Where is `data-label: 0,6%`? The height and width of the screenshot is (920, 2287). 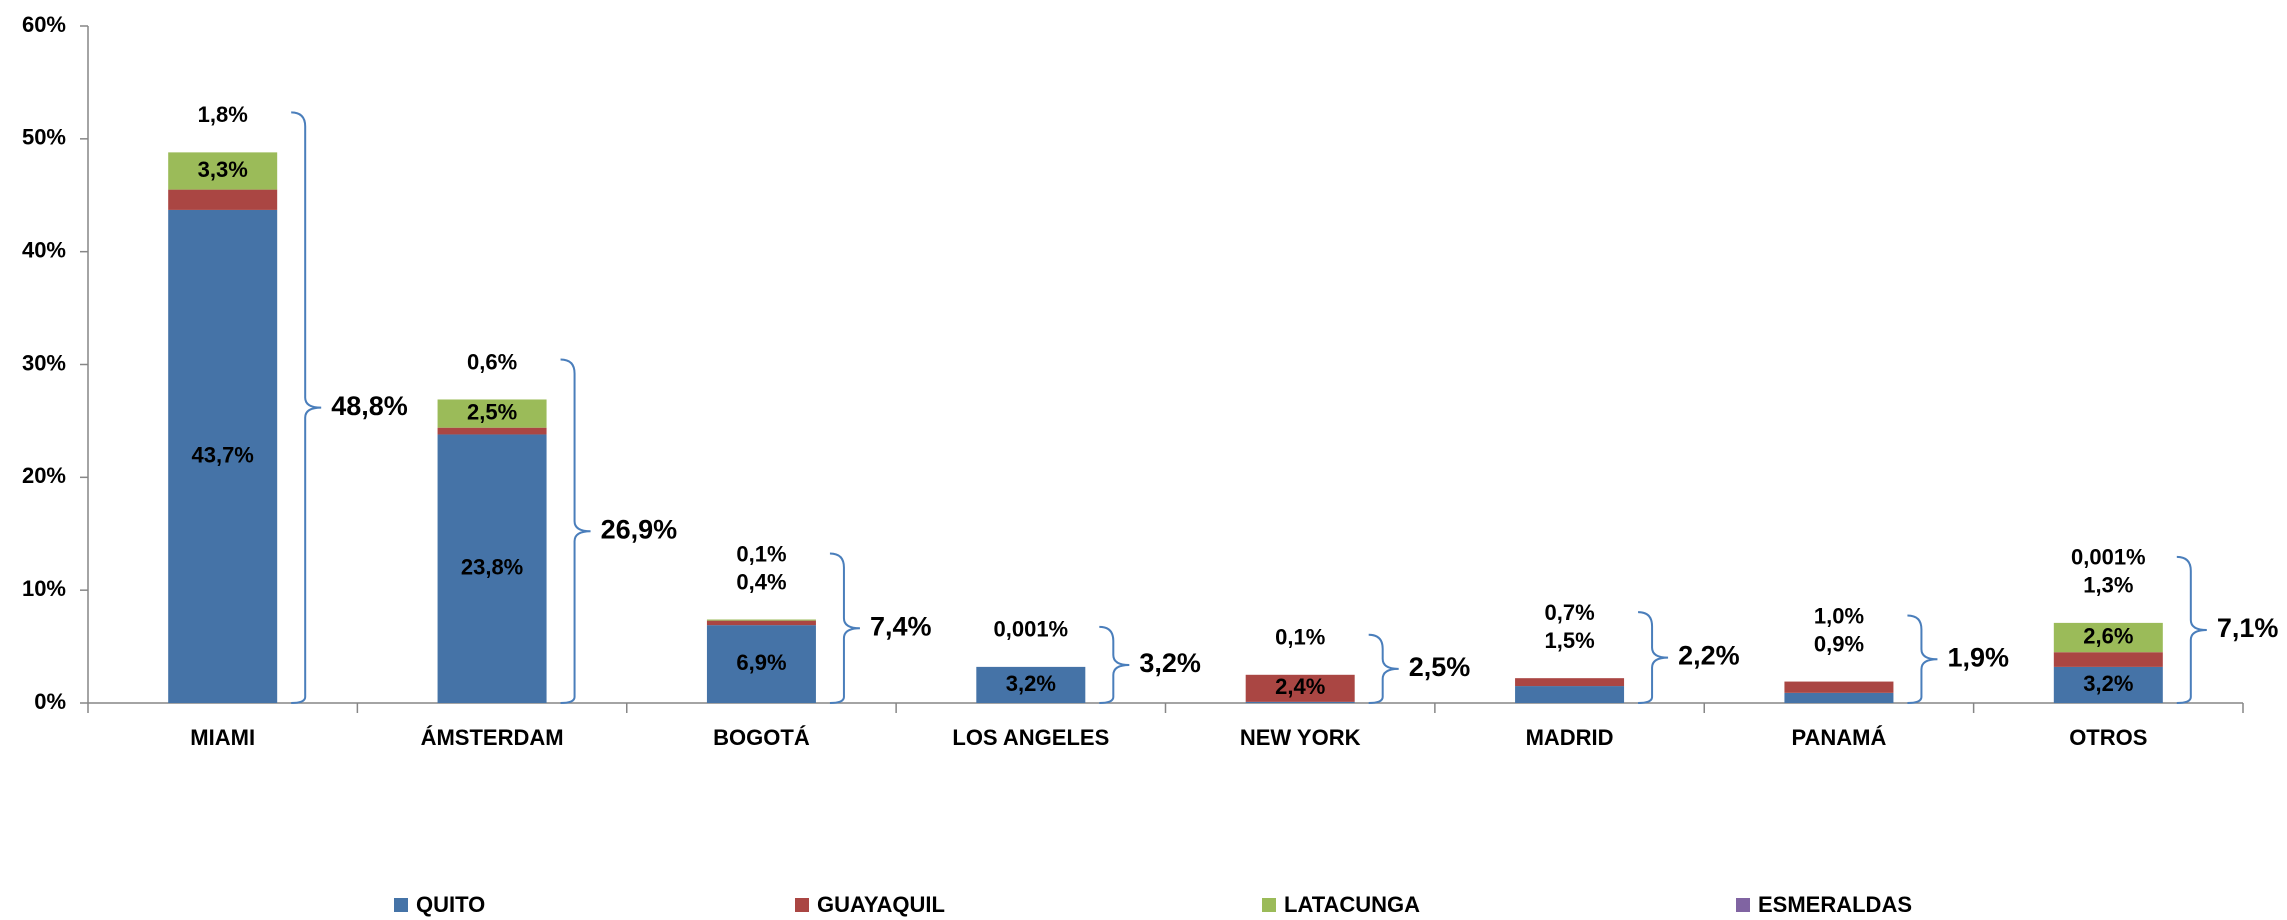 data-label: 0,6% is located at coordinates (492, 361).